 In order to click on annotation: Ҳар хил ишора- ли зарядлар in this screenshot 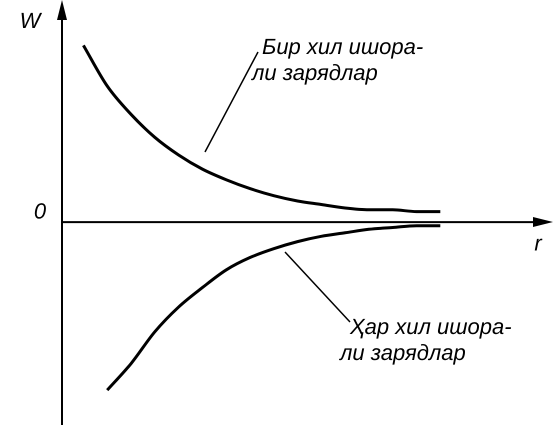, I will do `click(425, 340)`.